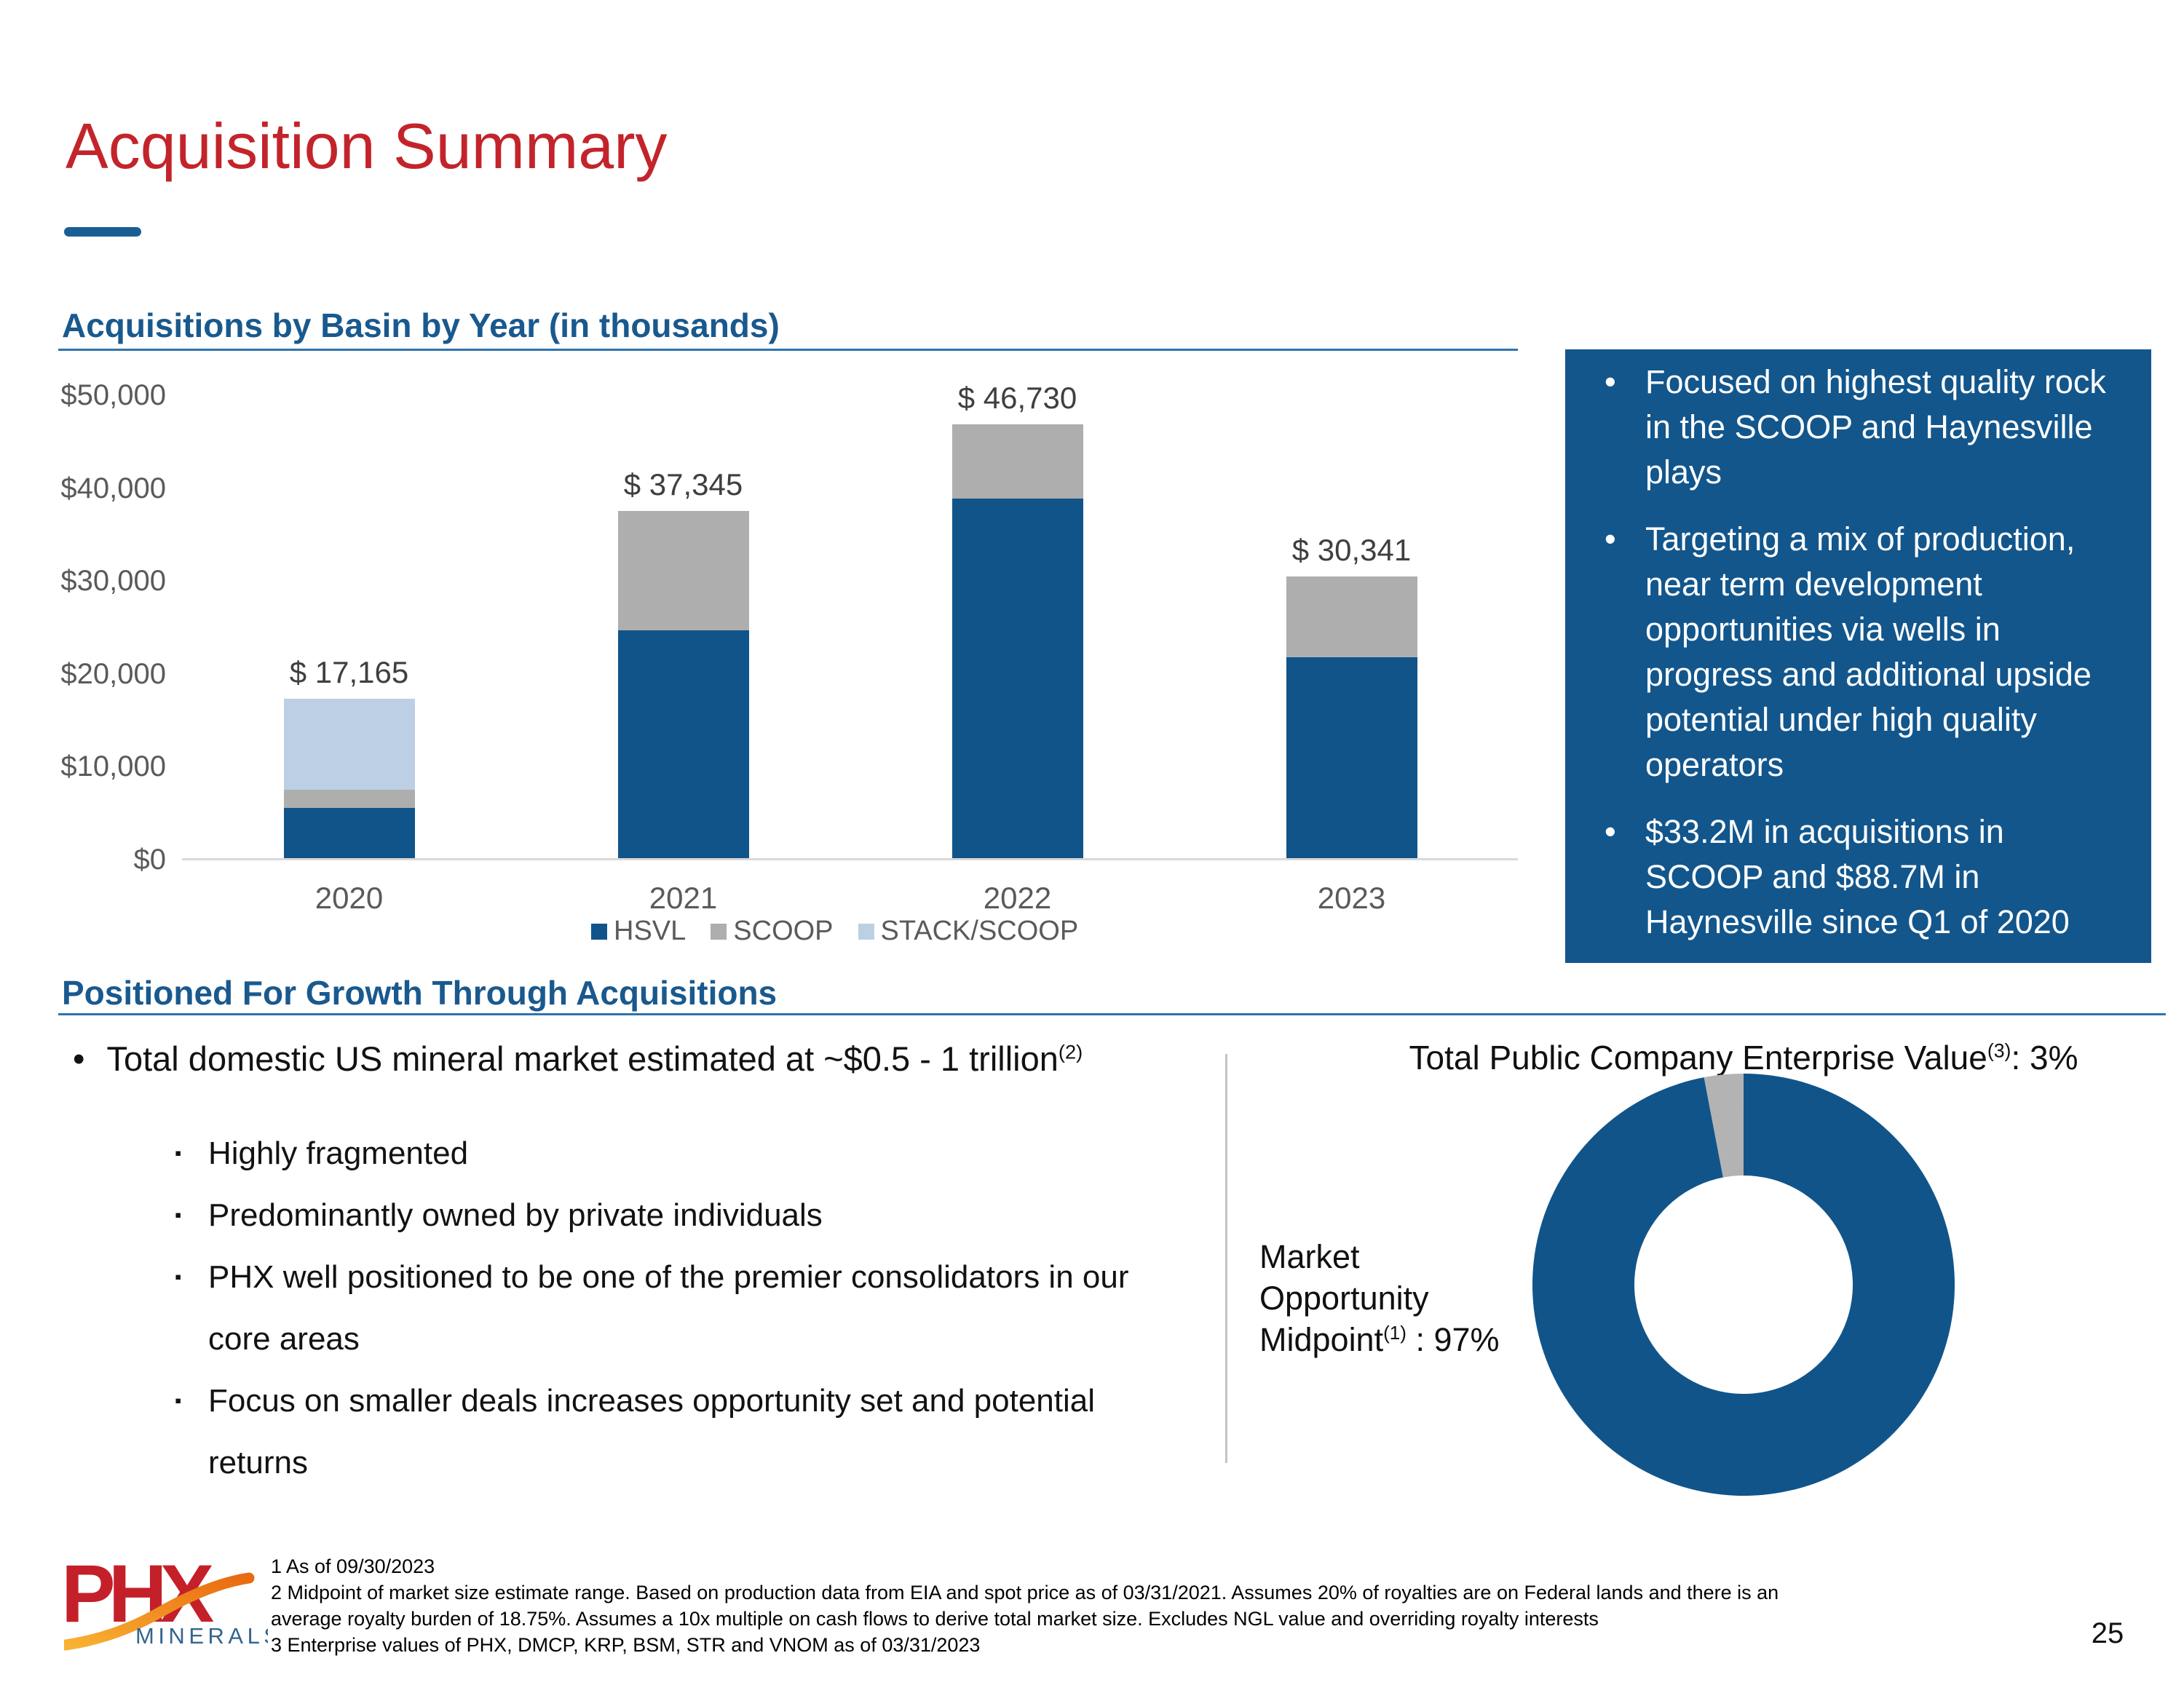  Describe the element at coordinates (1698, 1058) in the screenshot. I see `donut-title-text: Total Public Company Enterprise Value` at that location.